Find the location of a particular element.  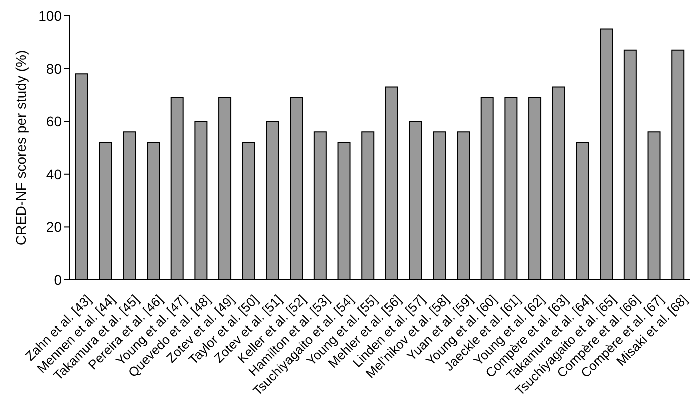

y-tick-label: 0 is located at coordinates (58, 280).